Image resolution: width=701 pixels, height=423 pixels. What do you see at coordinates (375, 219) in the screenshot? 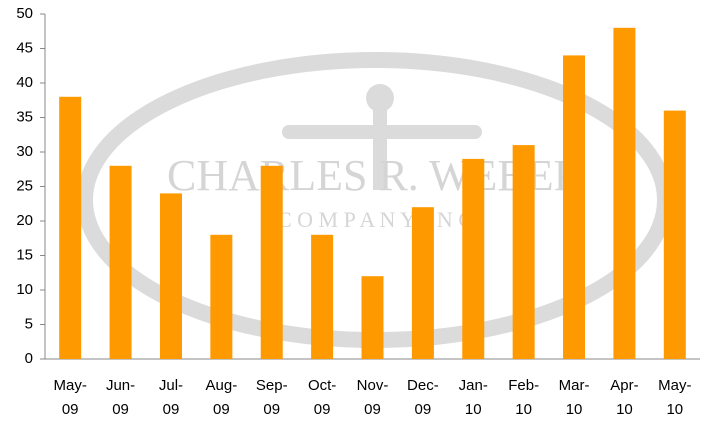
I see `watermark-text: C O M P A N Y, I N C` at bounding box center [375, 219].